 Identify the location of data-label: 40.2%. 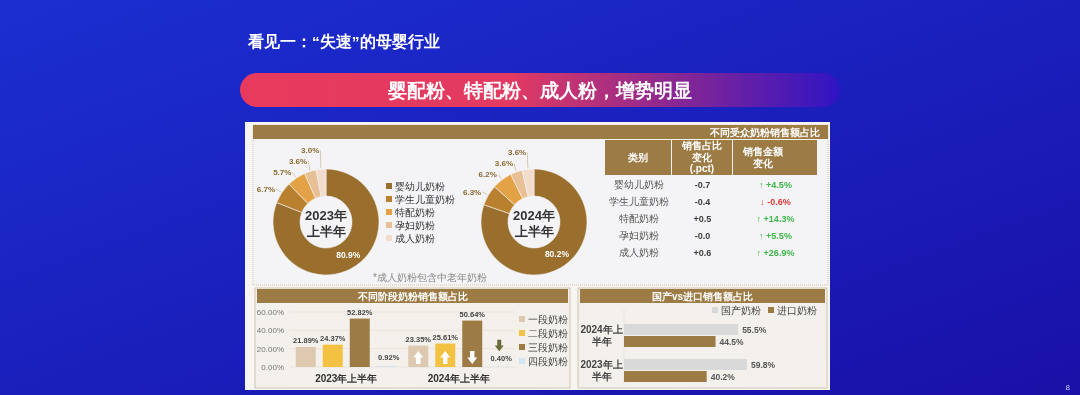
(723, 376).